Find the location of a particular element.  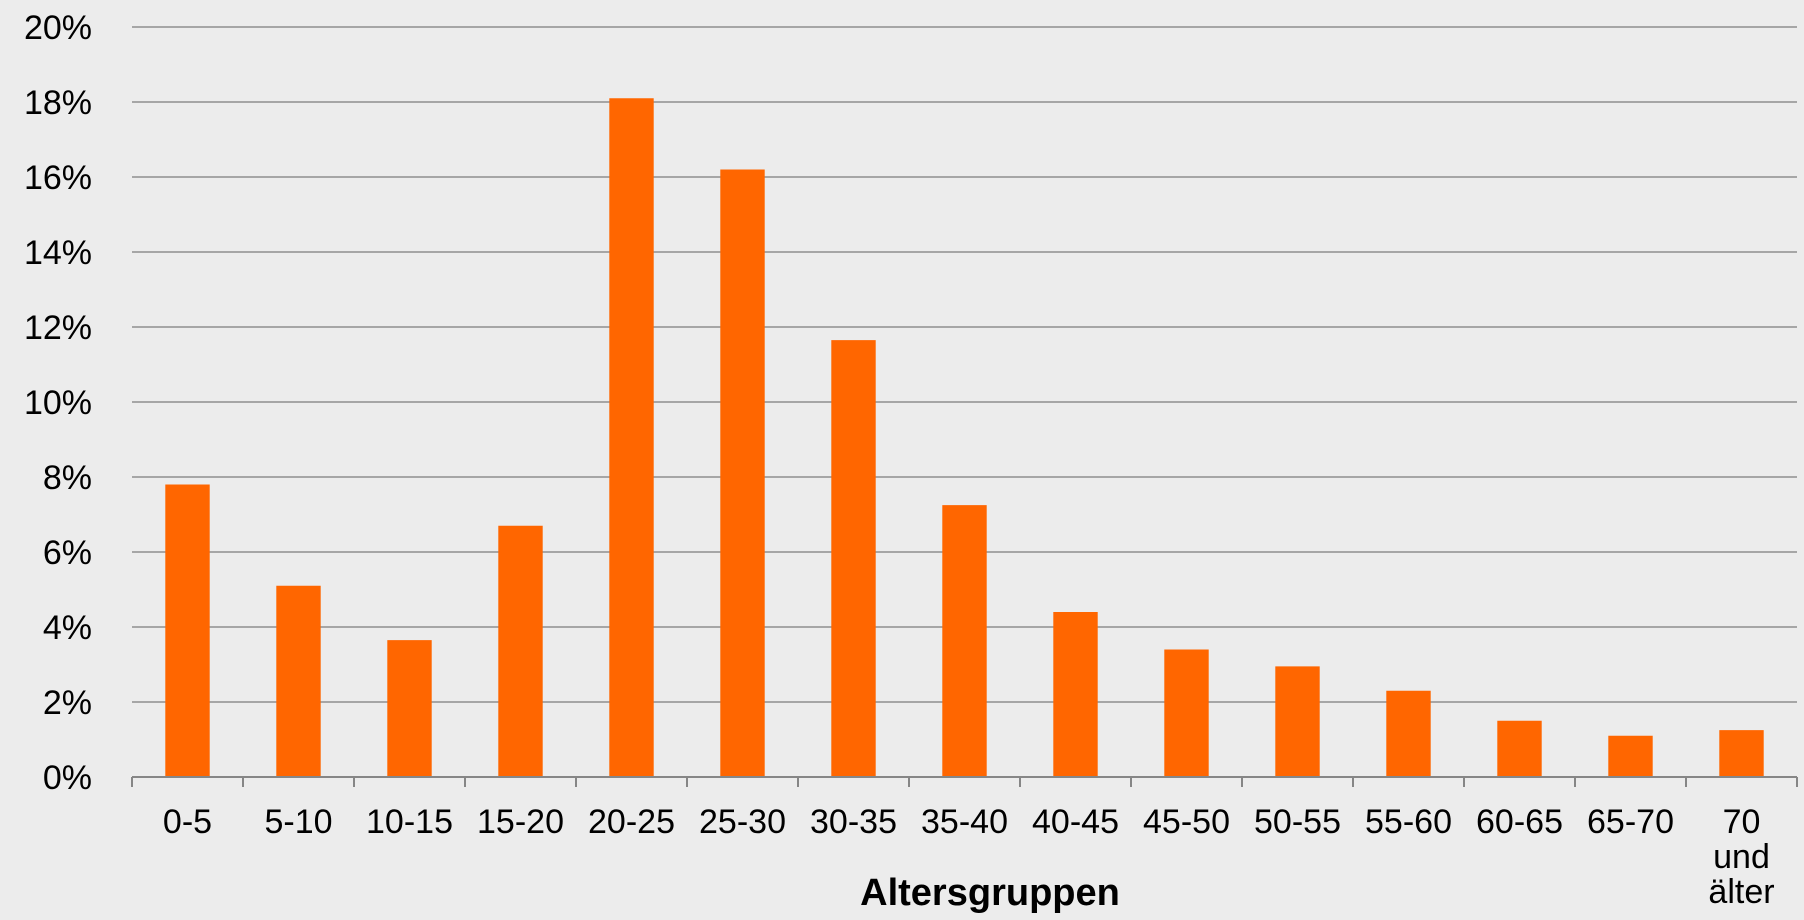

x-tick-label: 0-5 is located at coordinates (187, 822).